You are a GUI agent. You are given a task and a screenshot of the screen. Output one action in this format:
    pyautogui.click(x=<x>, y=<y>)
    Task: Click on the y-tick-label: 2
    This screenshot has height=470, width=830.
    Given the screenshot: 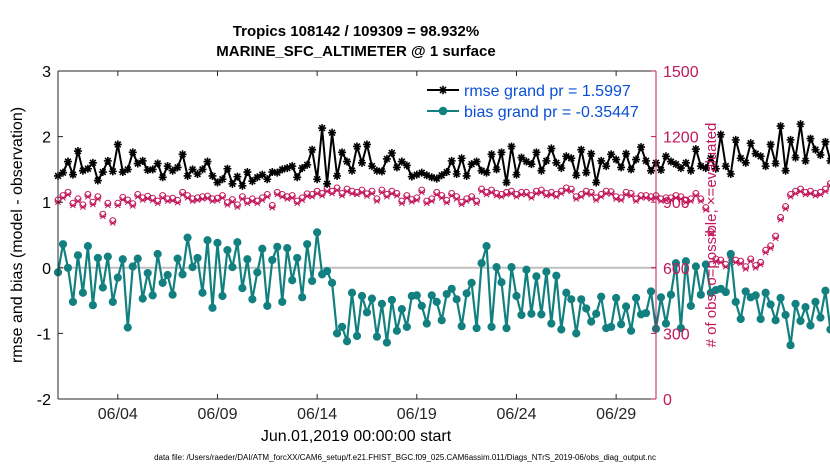 What is the action you would take?
    pyautogui.click(x=46, y=138)
    